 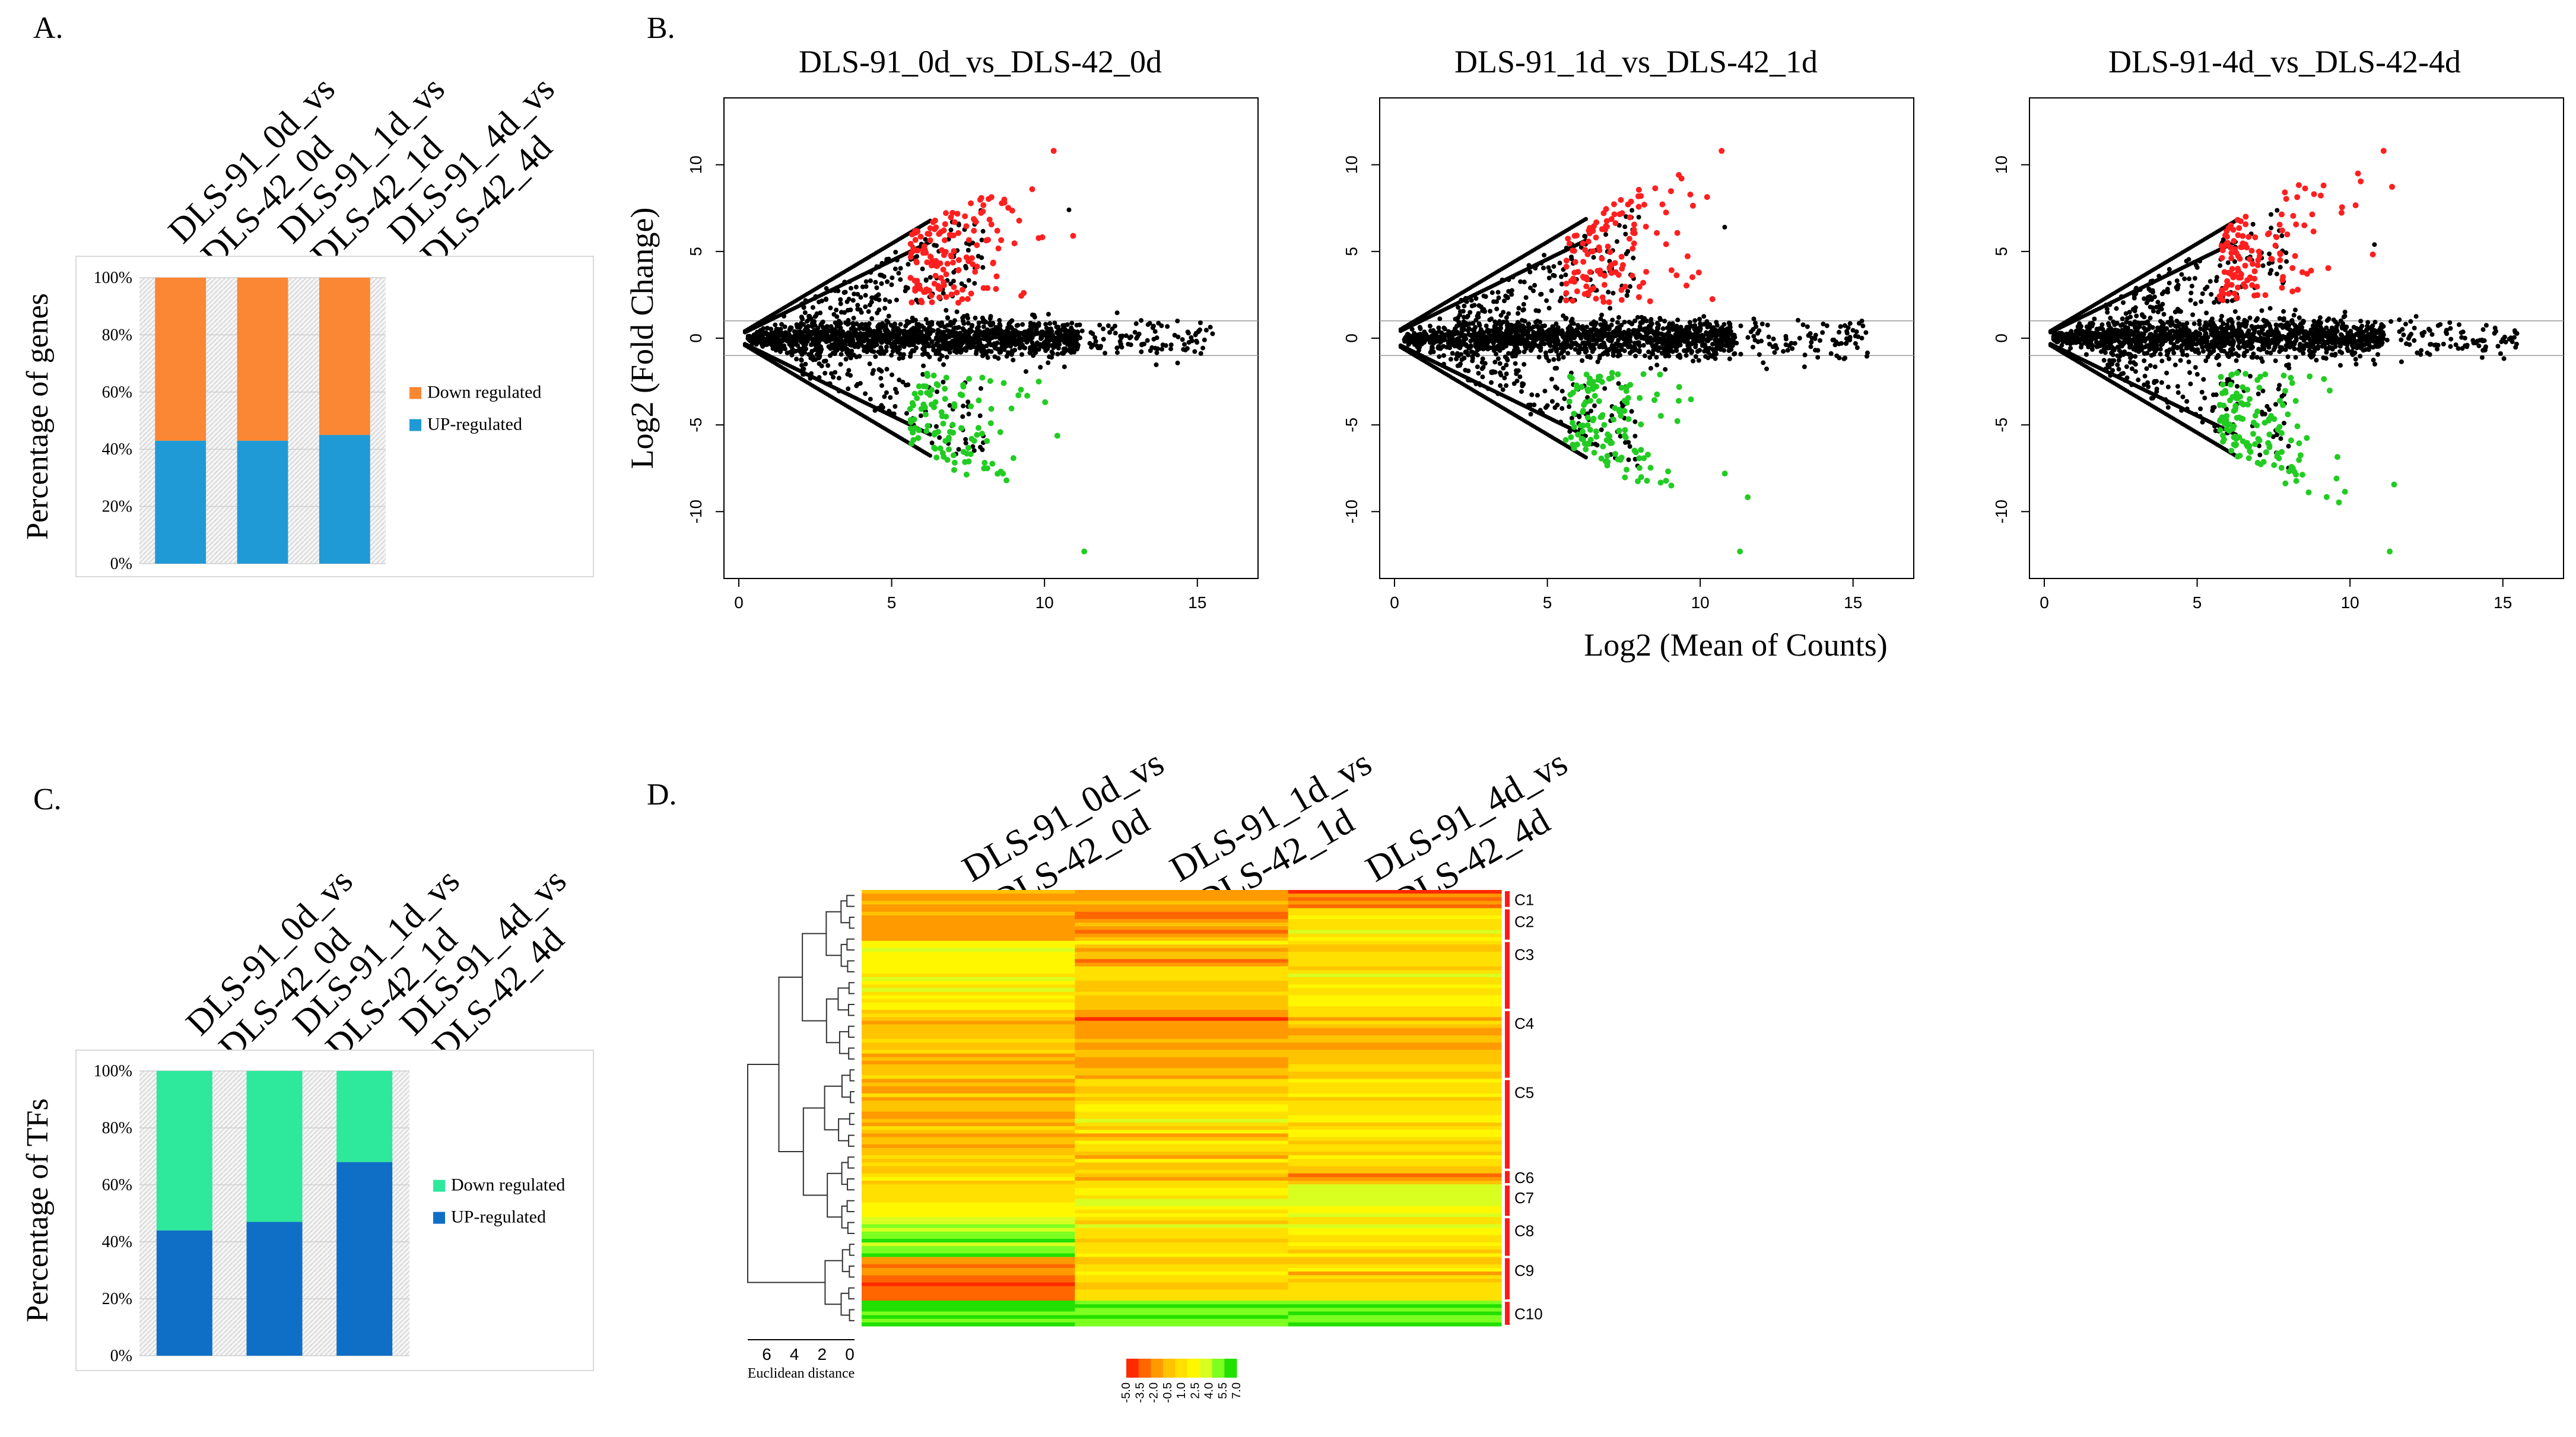 What do you see at coordinates (117, 335) in the screenshot?
I see `panel-a-ytick-label: 80%` at bounding box center [117, 335].